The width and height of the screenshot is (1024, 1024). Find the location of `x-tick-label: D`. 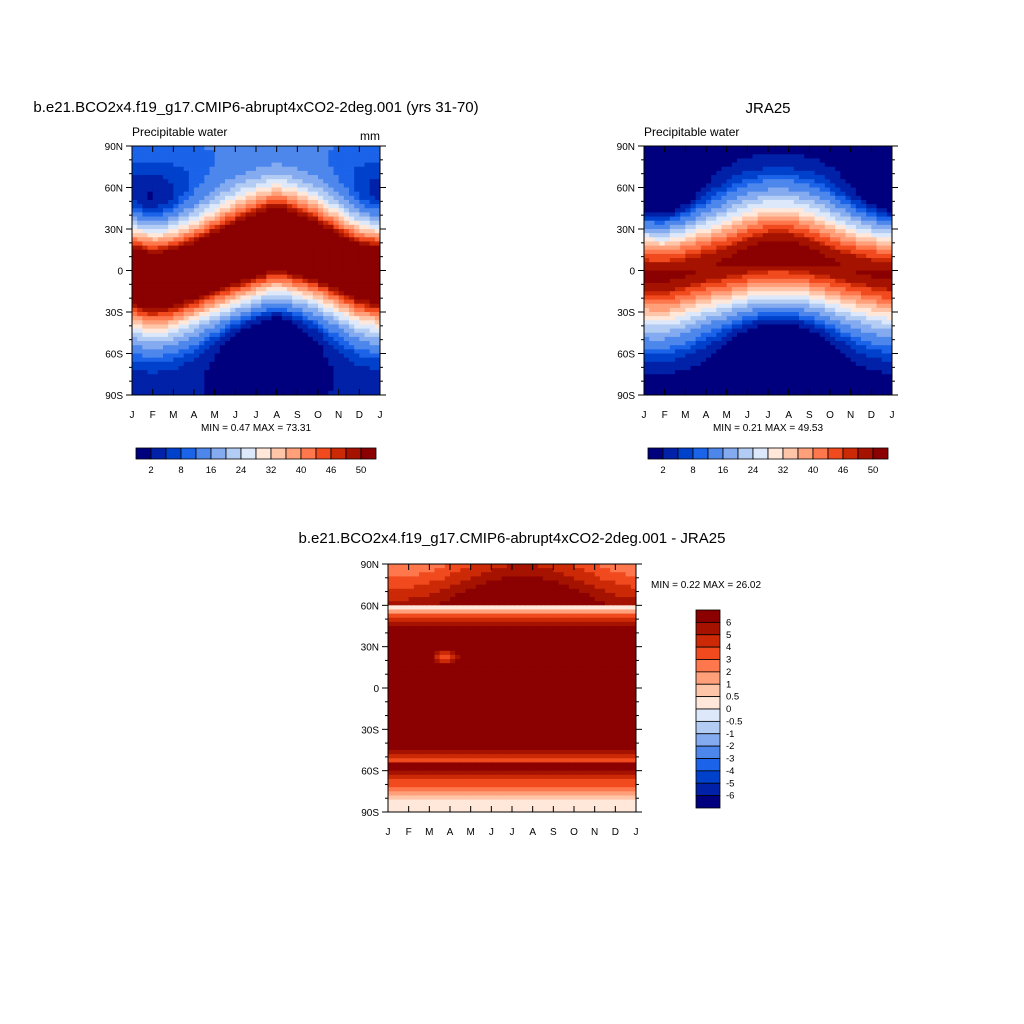

x-tick-label: D is located at coordinates (359, 415).